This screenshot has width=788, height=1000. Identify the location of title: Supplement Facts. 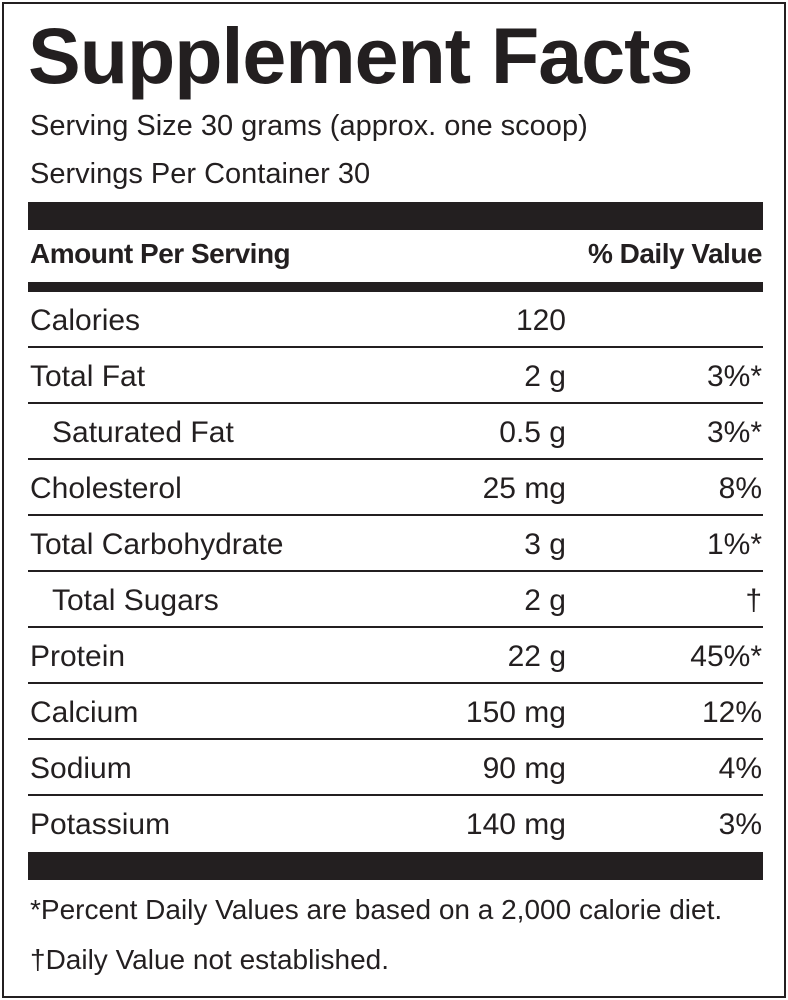
(360, 55).